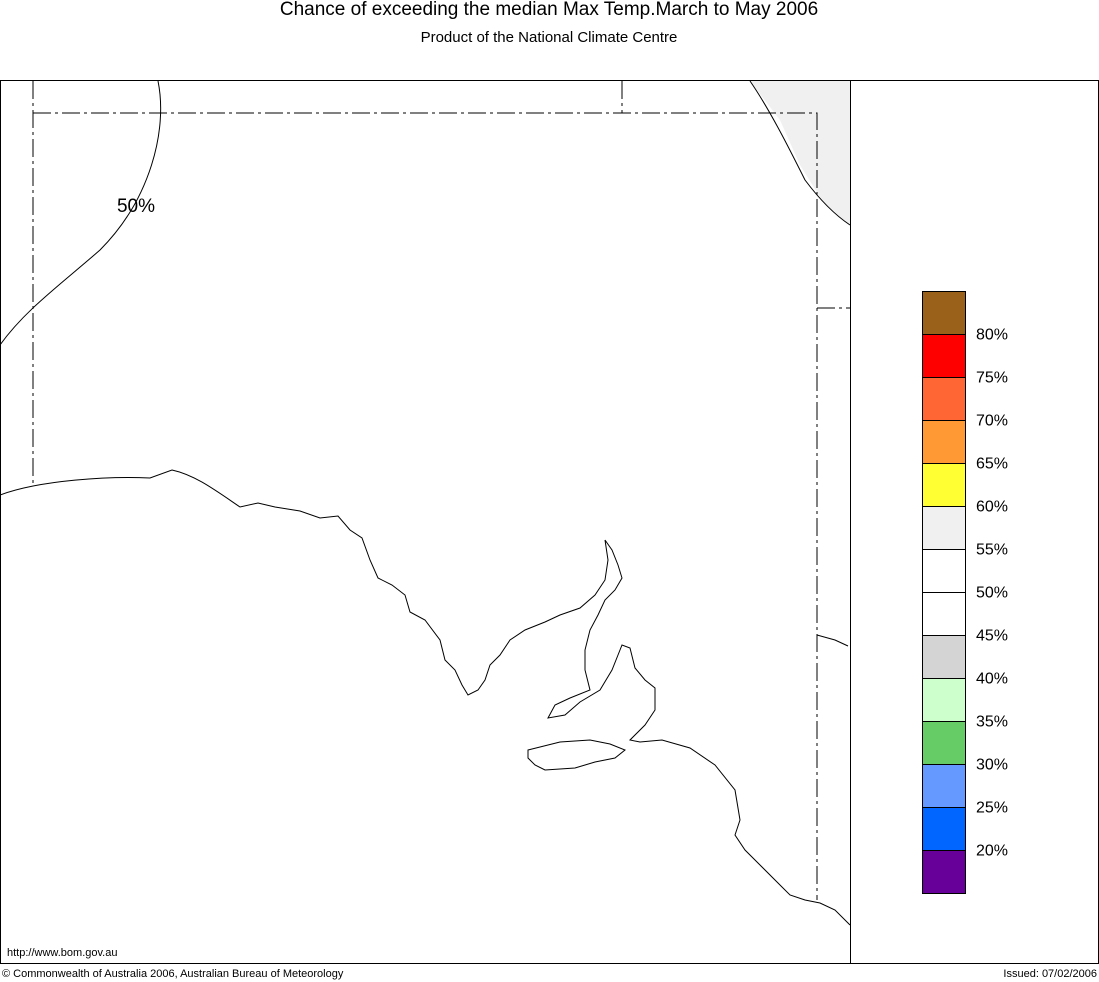 This screenshot has width=1099, height=982. What do you see at coordinates (992, 335) in the screenshot?
I see `legend-label: 80%` at bounding box center [992, 335].